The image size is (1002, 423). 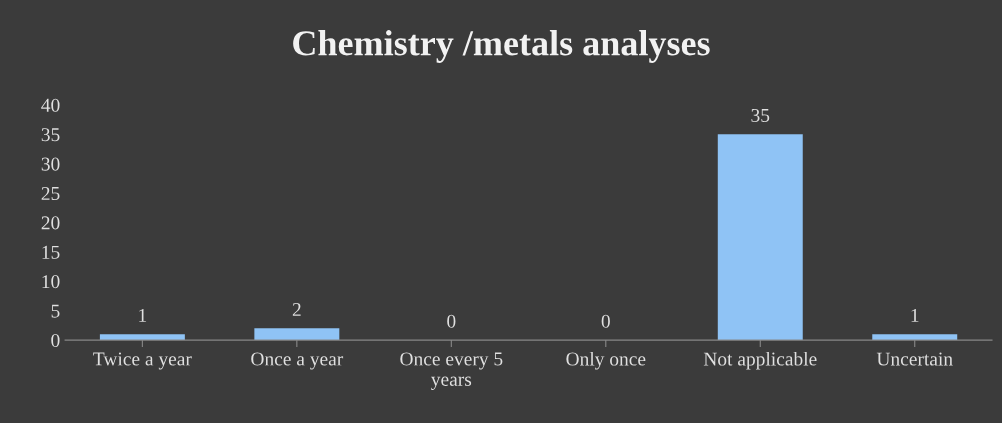 What do you see at coordinates (914, 359) in the screenshot?
I see `x-tick-label: Uncertain` at bounding box center [914, 359].